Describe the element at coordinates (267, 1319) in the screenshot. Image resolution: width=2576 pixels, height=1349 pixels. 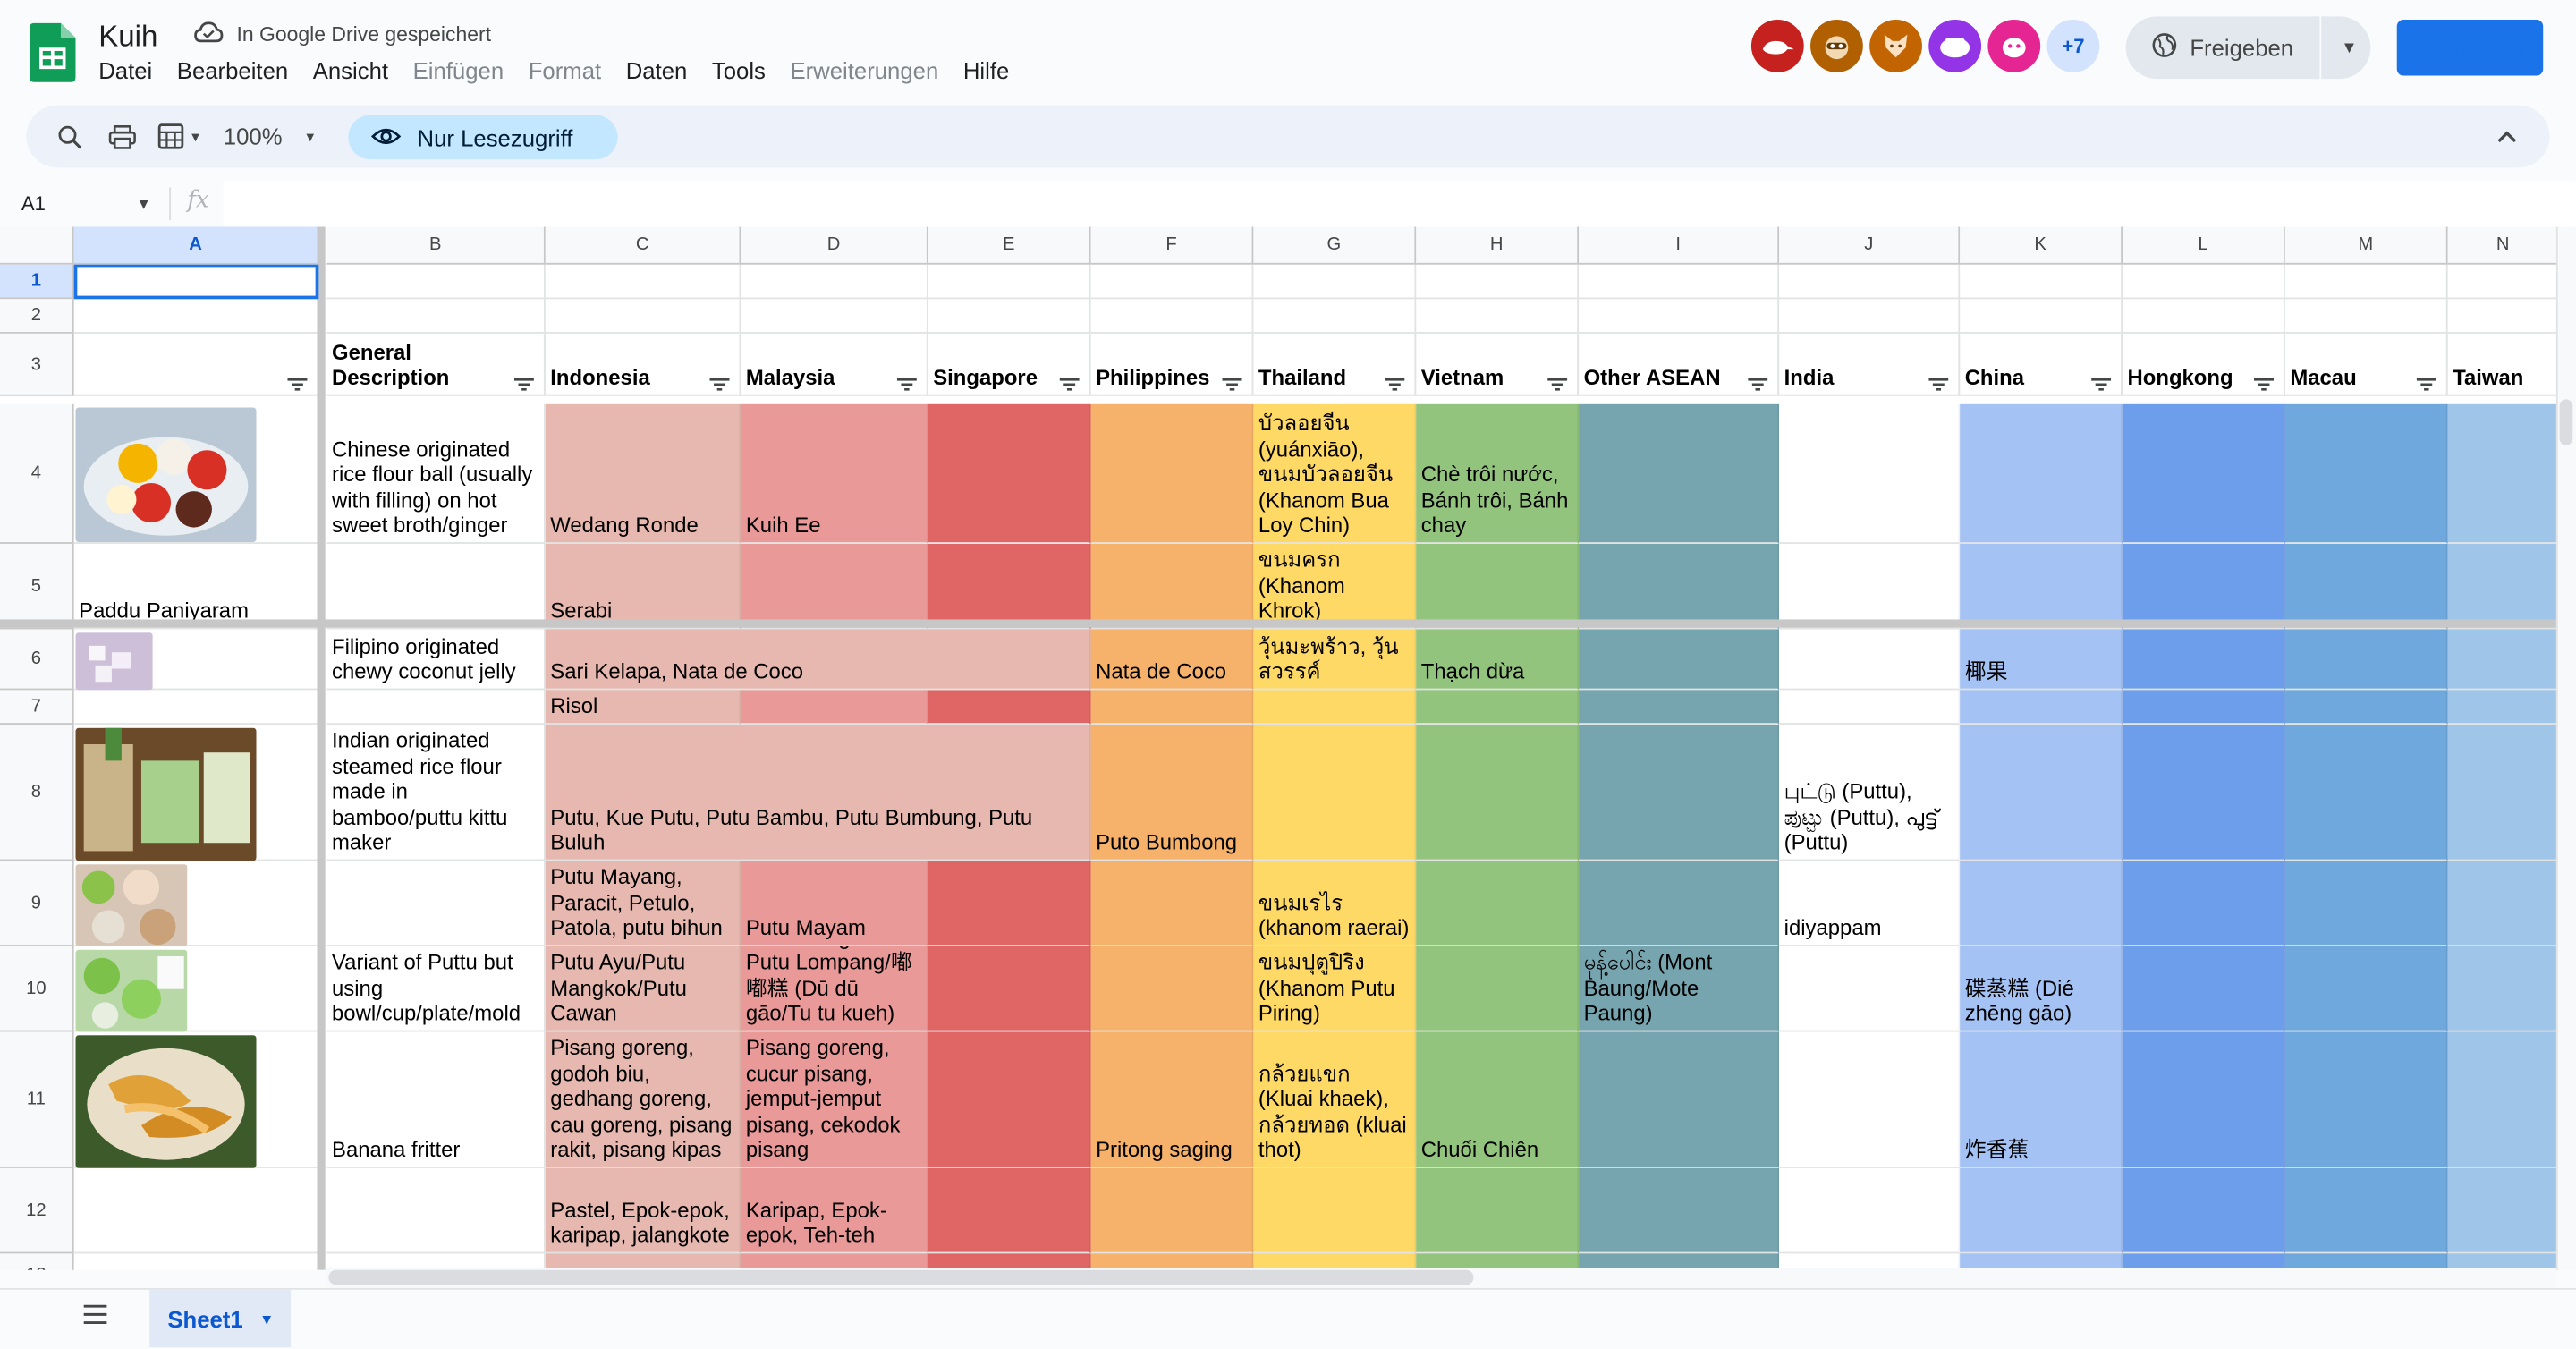
I see `sheet-tab-dropdown-icon: ▼` at that location.